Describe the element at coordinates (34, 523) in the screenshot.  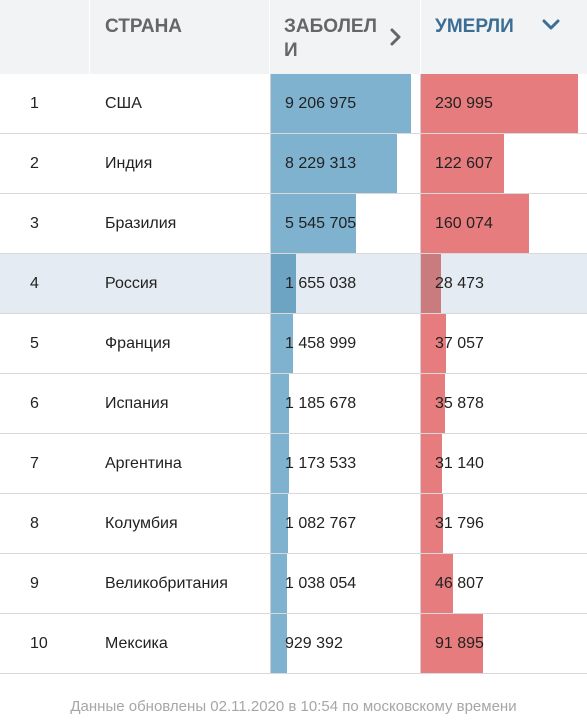
I see `row-rank: 8` at that location.